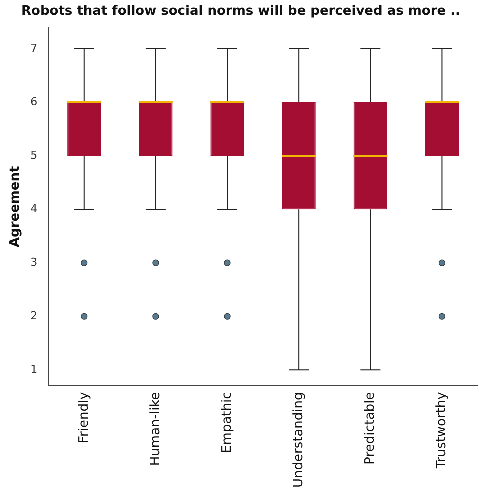 The height and width of the screenshot is (498, 484). I want to click on x-tick-label: Human-like, so click(156, 429).